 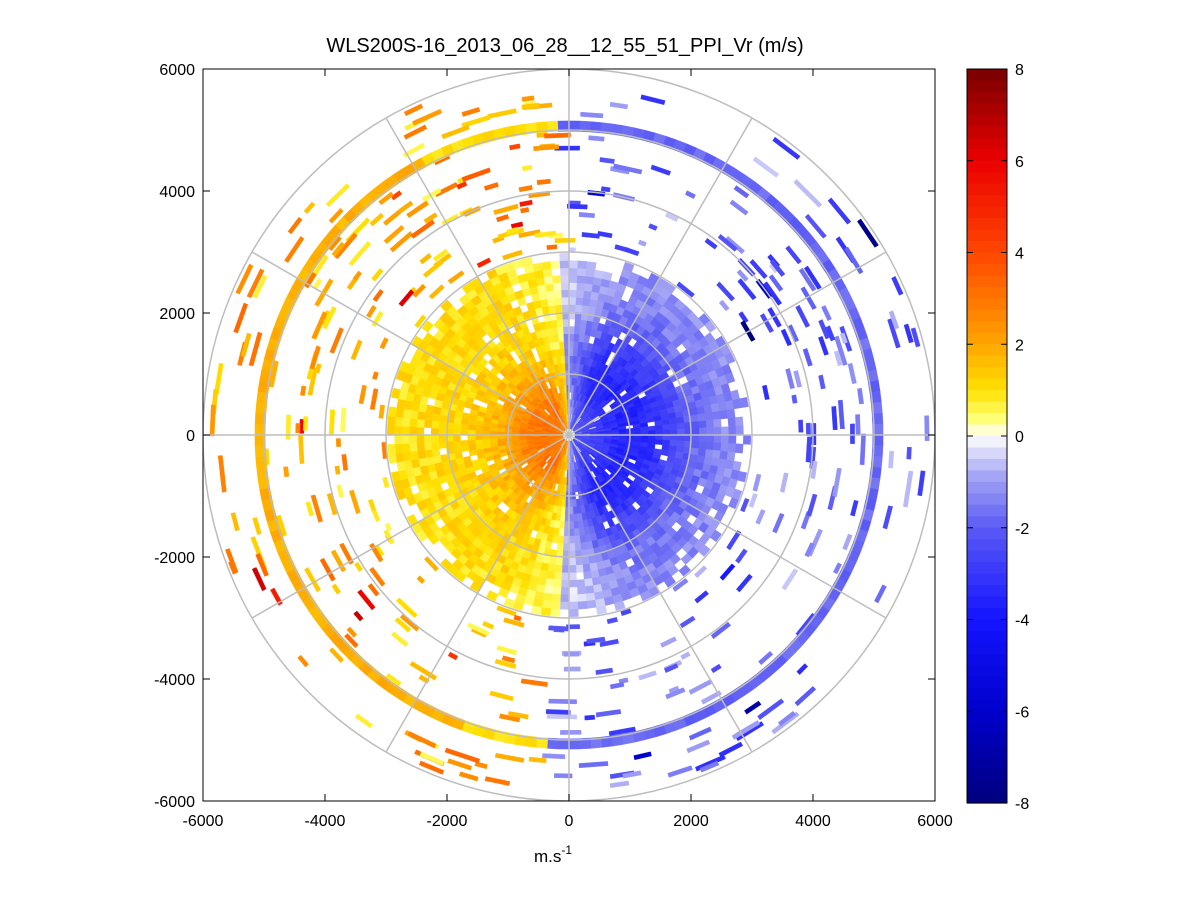 I want to click on x-tick-label: 4000, so click(x=813, y=821).